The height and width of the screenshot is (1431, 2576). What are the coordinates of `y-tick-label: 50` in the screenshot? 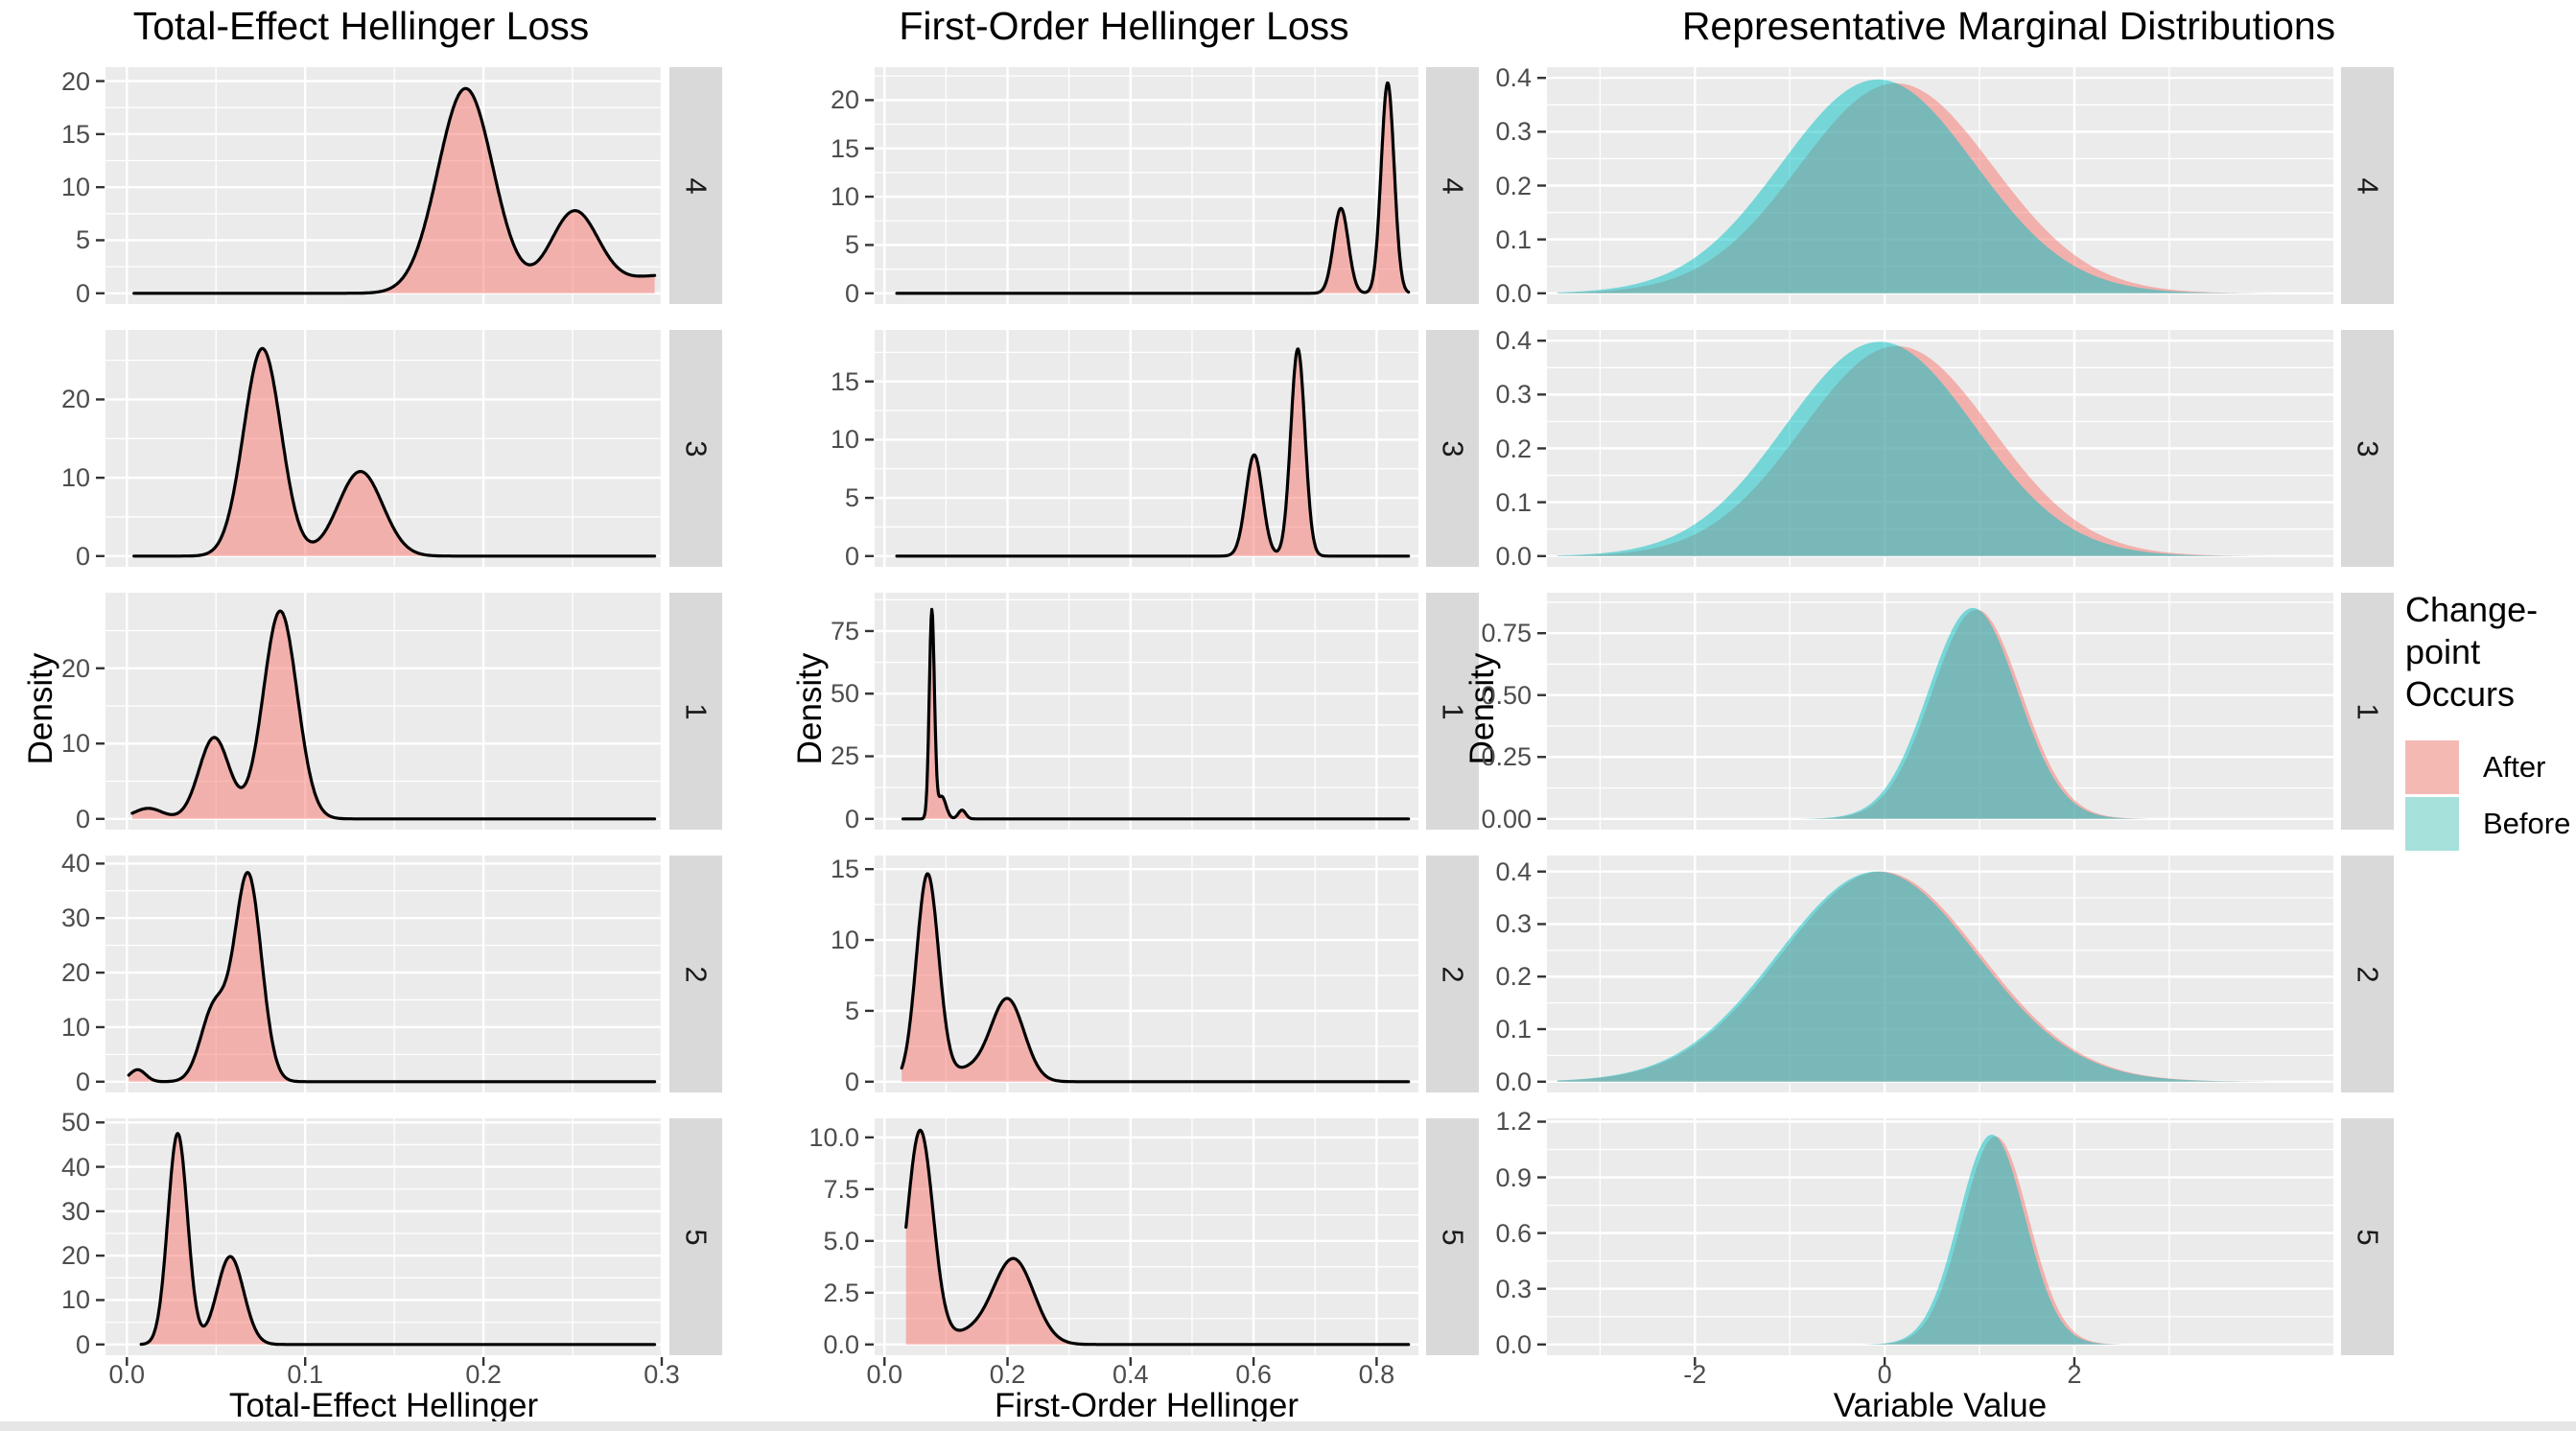 It's located at (844, 694).